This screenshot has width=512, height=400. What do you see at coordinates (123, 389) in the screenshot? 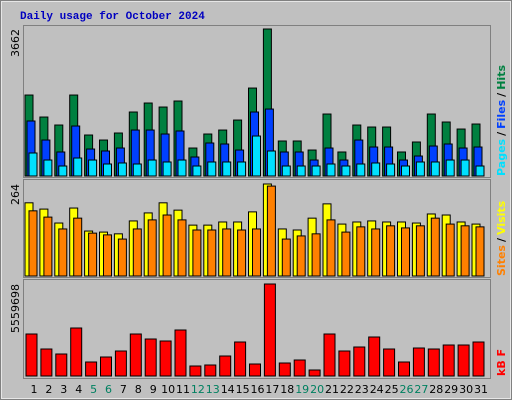
I see `x-tick-label: 7` at bounding box center [123, 389].